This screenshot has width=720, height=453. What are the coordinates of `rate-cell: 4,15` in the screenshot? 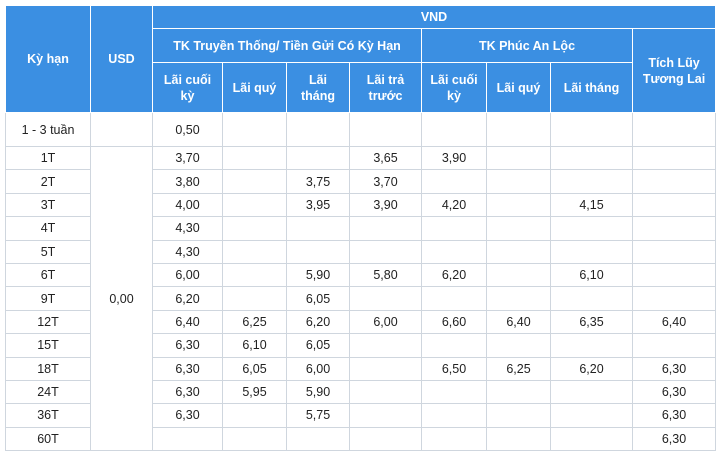 It's located at (591, 205).